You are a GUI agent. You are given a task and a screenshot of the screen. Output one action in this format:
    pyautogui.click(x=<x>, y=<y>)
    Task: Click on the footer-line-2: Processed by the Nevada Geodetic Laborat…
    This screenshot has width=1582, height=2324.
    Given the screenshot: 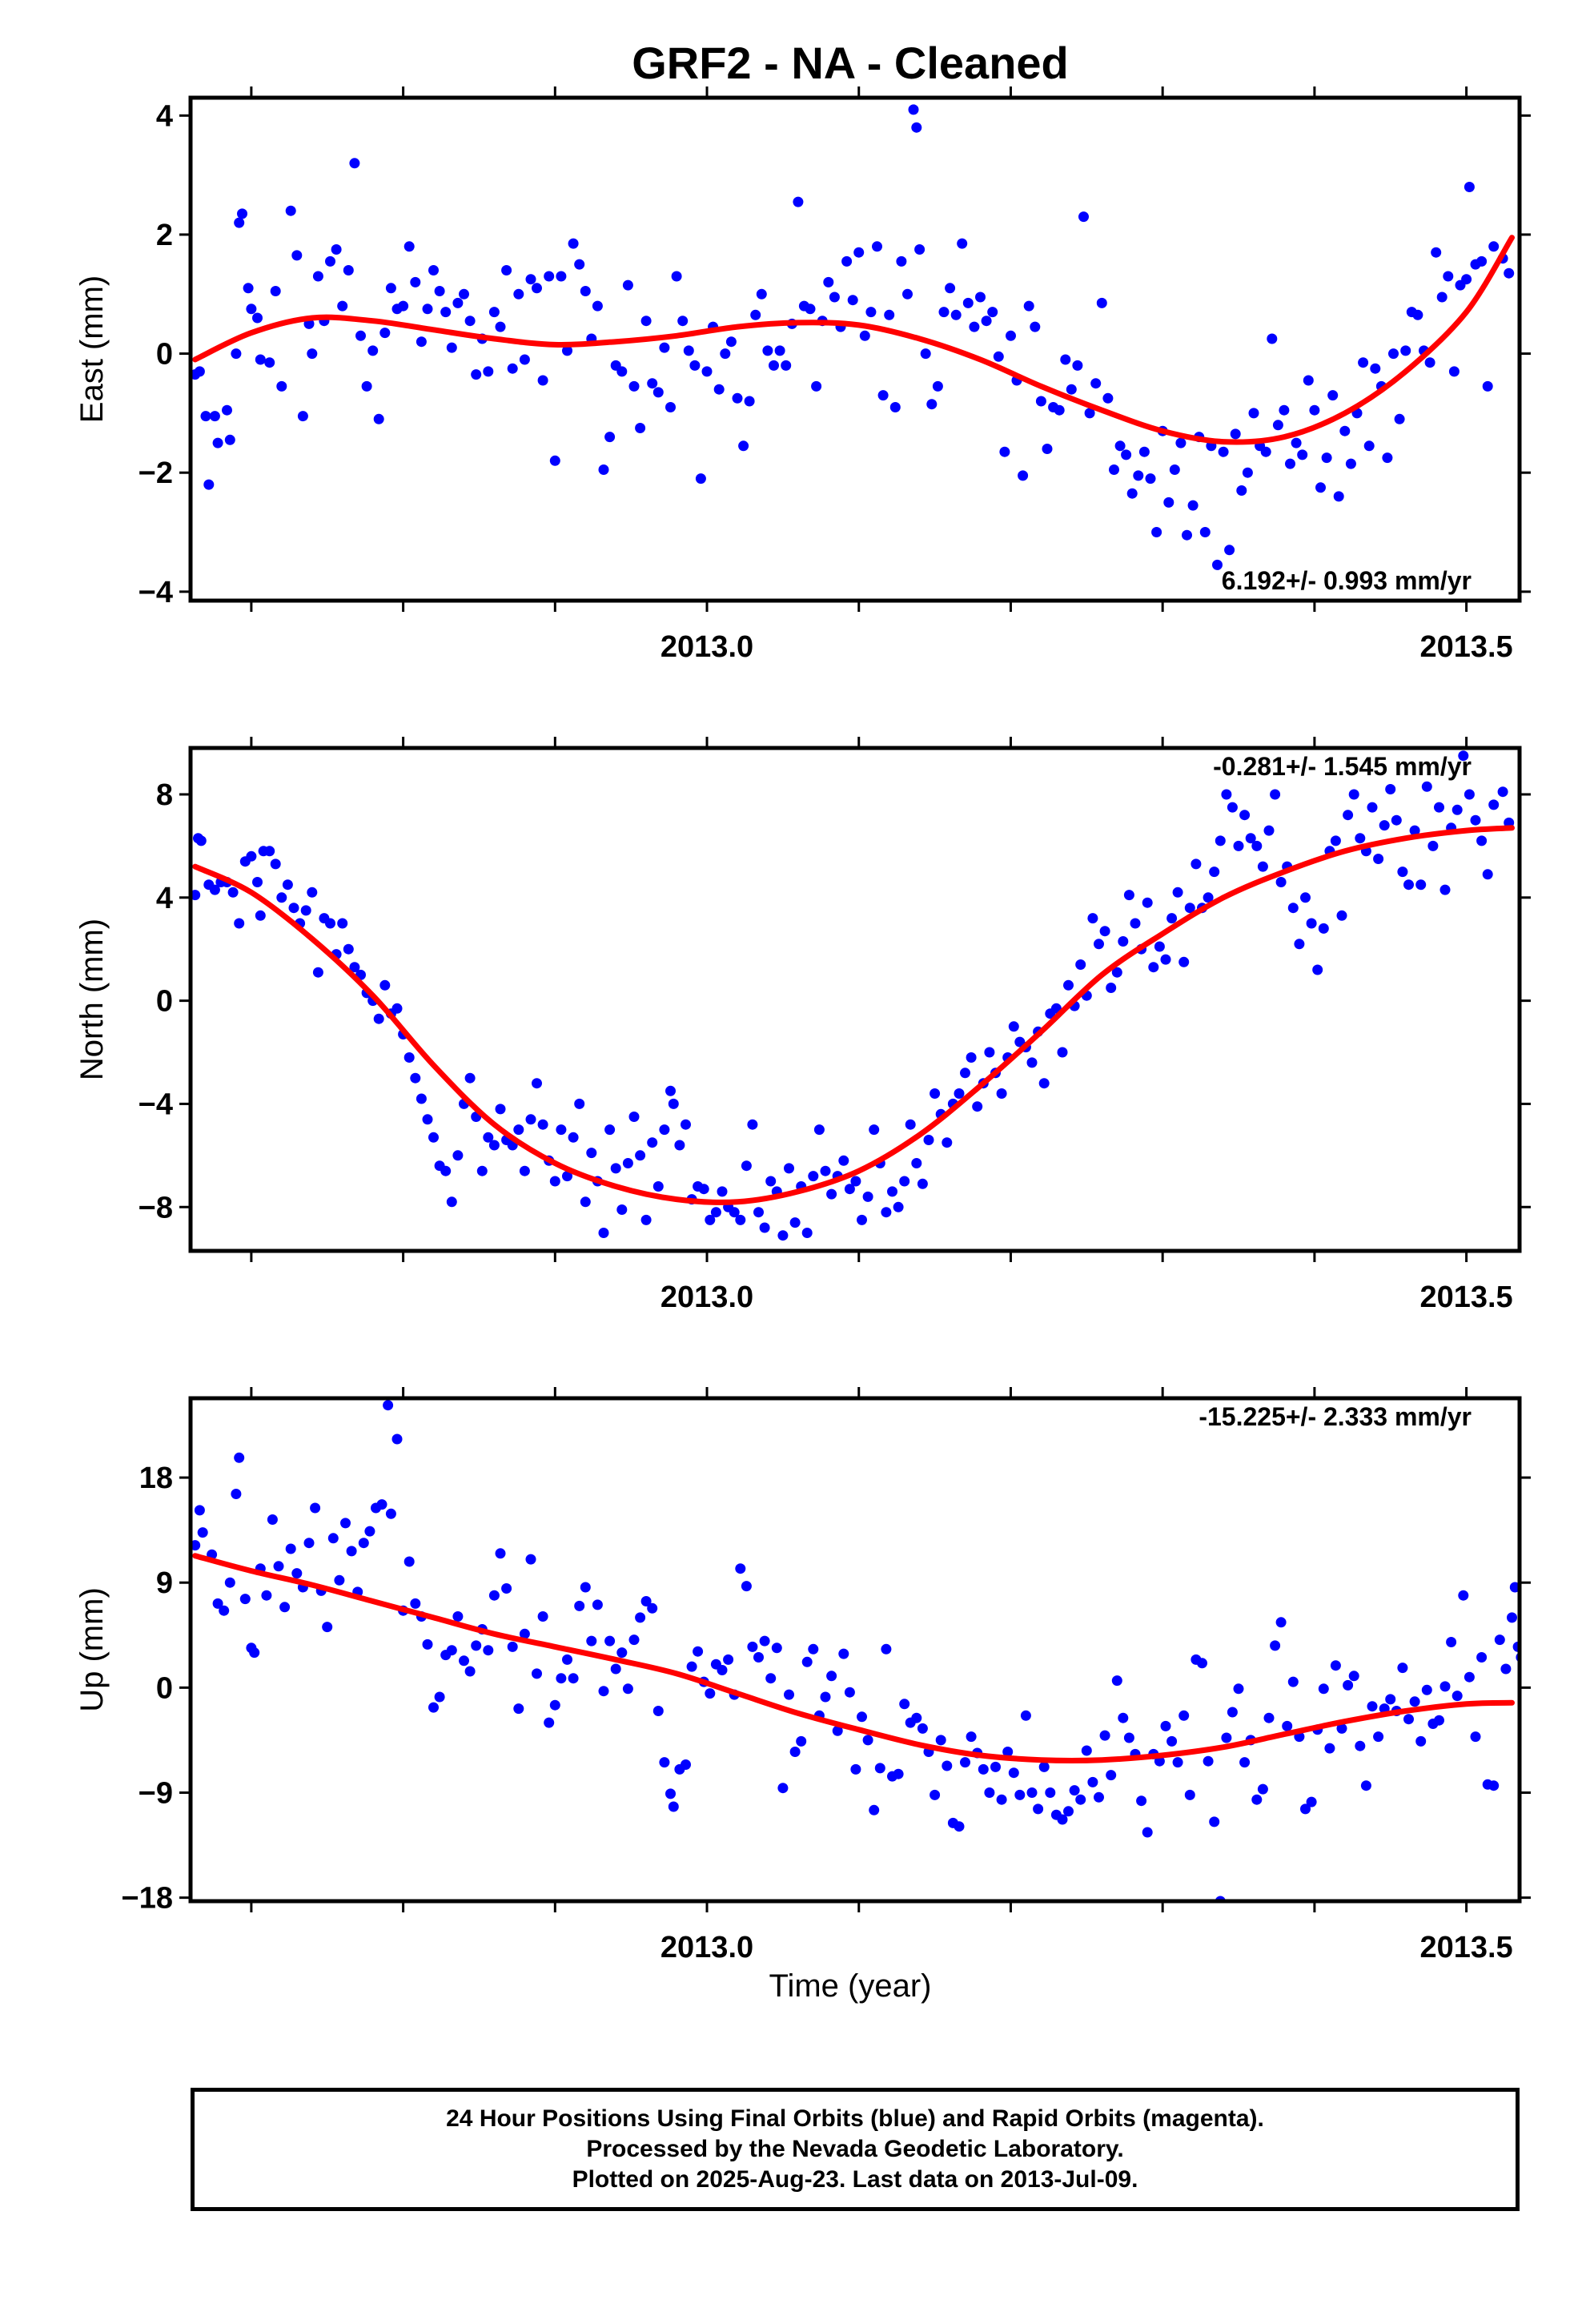 What is the action you would take?
    pyautogui.click(x=855, y=2149)
    